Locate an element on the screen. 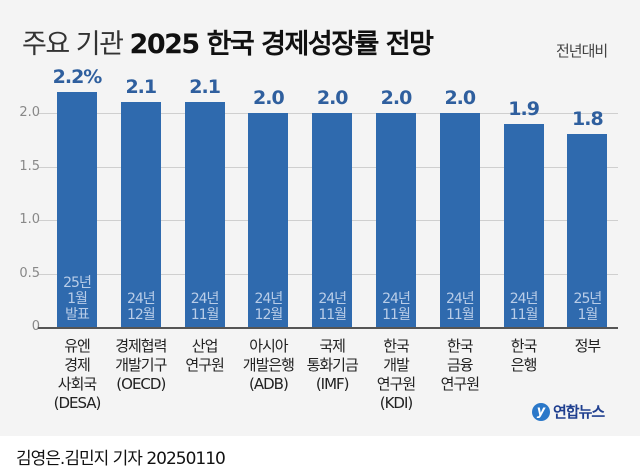 This screenshot has height=476, width=640. yonhap-logo: y 연합뉴스 is located at coordinates (568, 411).